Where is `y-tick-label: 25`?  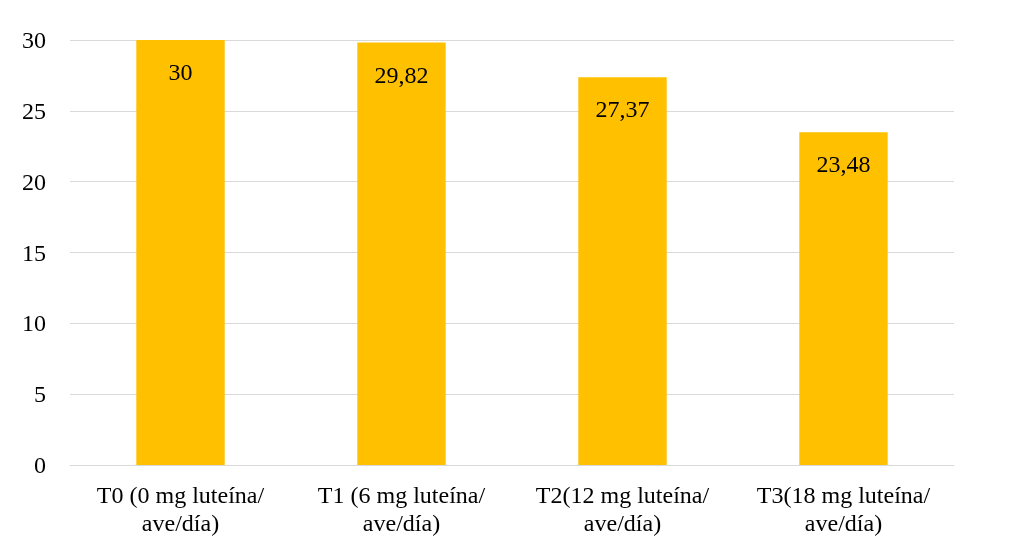
y-tick-label: 25 is located at coordinates (34, 110).